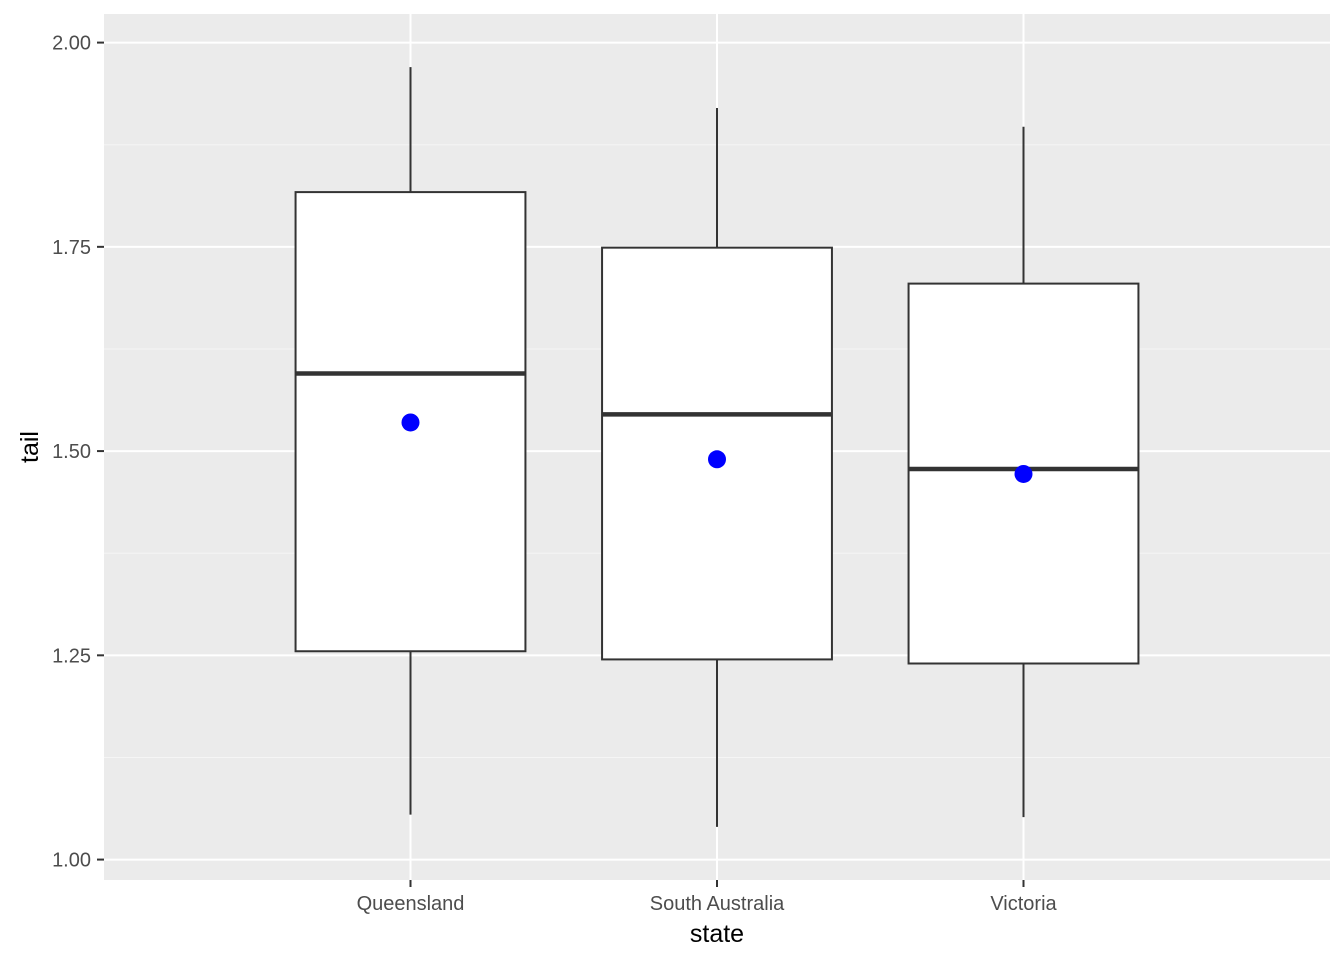  I want to click on x-tick-label: Victoria, so click(1023, 904).